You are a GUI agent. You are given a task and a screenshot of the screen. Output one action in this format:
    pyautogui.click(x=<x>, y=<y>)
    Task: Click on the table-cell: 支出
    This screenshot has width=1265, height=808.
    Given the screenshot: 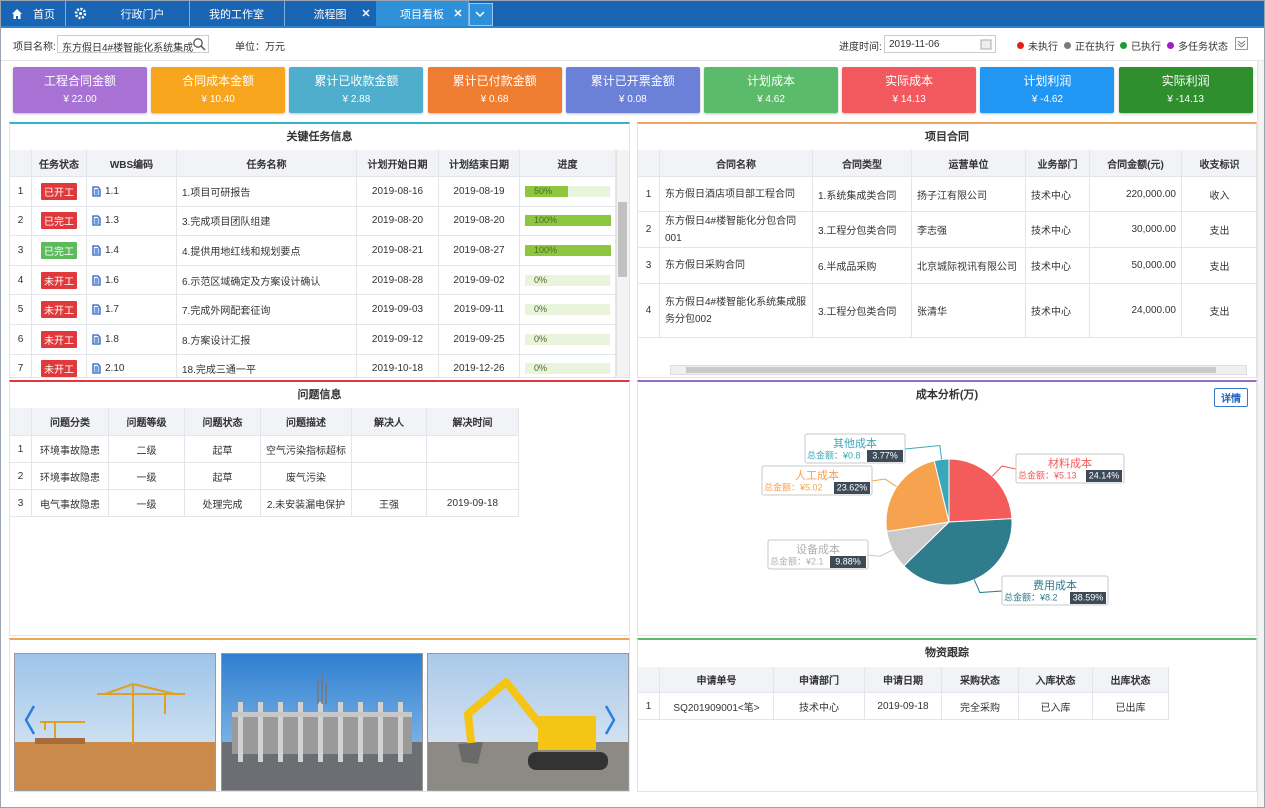 What is the action you would take?
    pyautogui.click(x=1219, y=230)
    